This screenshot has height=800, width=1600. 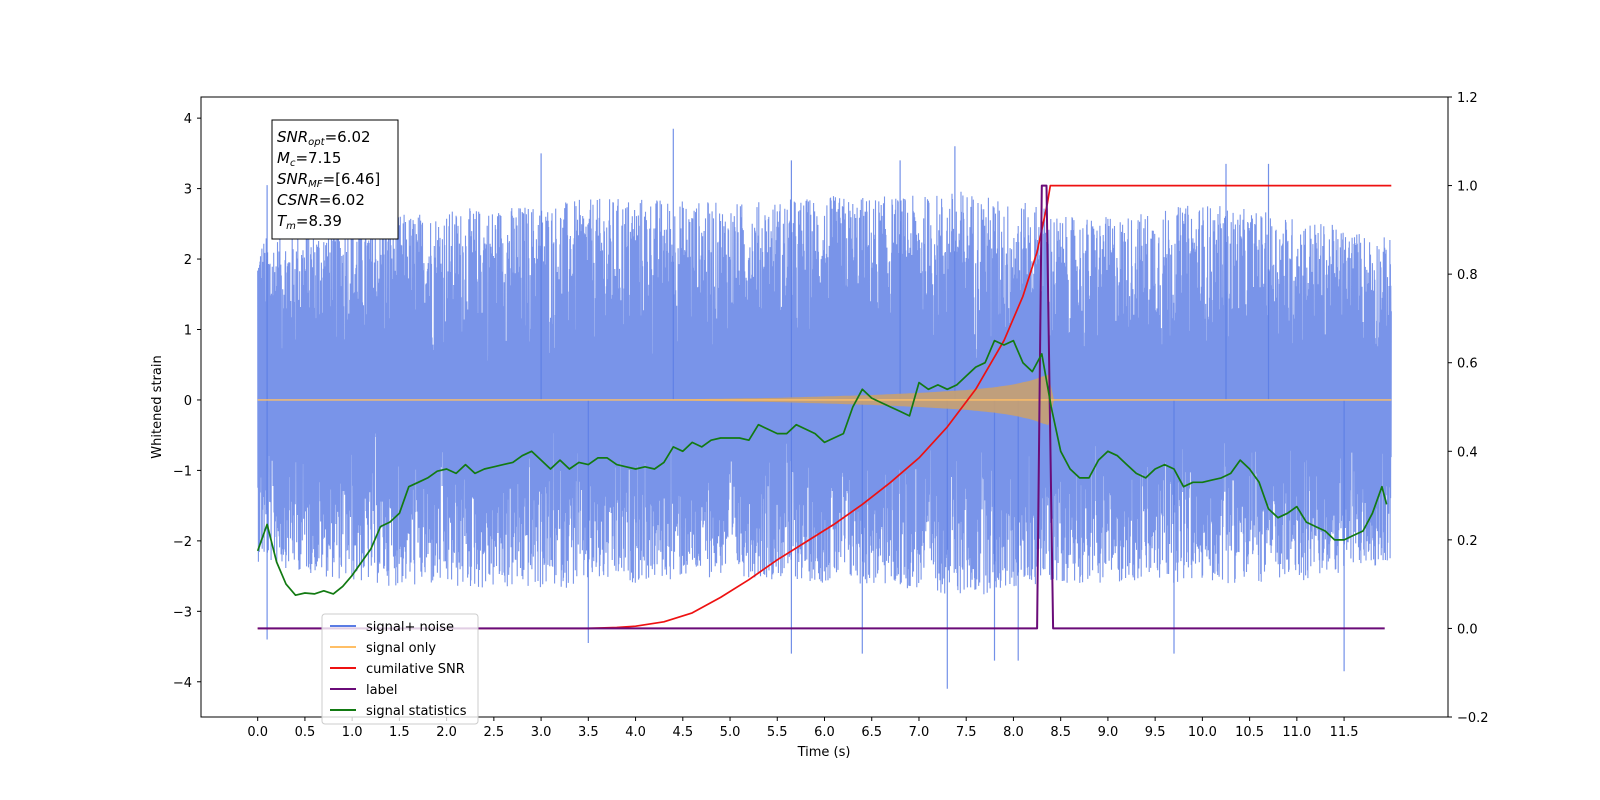 What do you see at coordinates (1155, 732) in the screenshot?
I see `x-tick-label: 9.5` at bounding box center [1155, 732].